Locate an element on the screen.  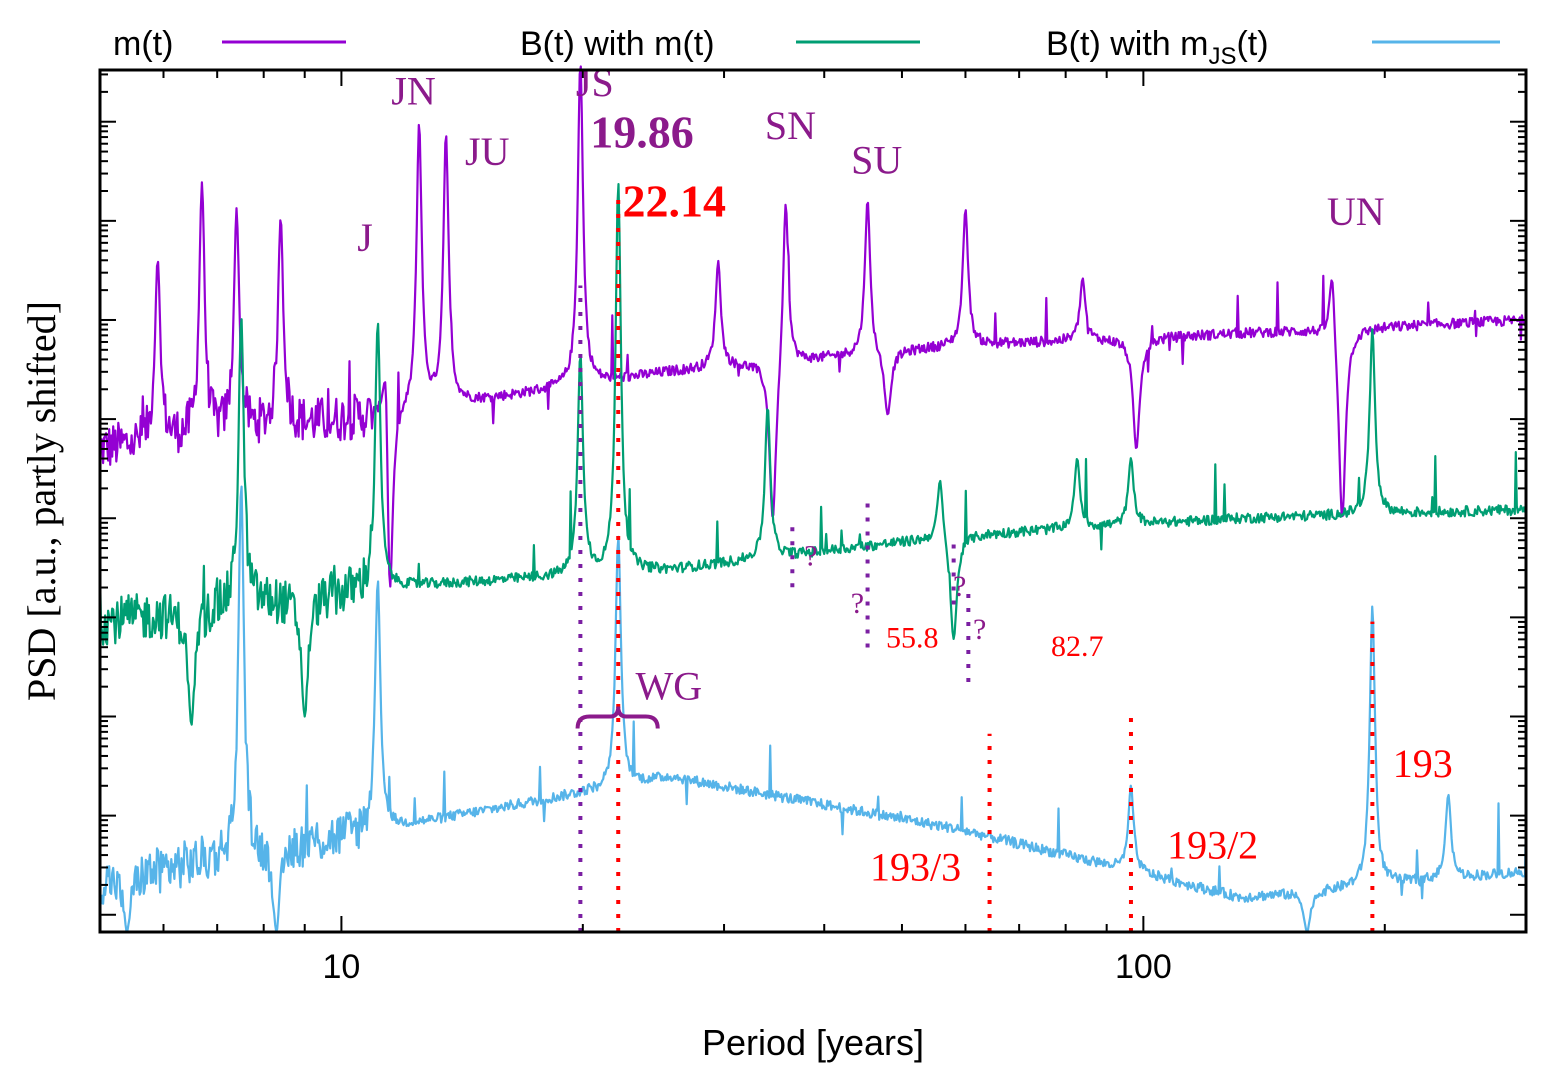
annotation-label: UN is located at coordinates (1356, 211).